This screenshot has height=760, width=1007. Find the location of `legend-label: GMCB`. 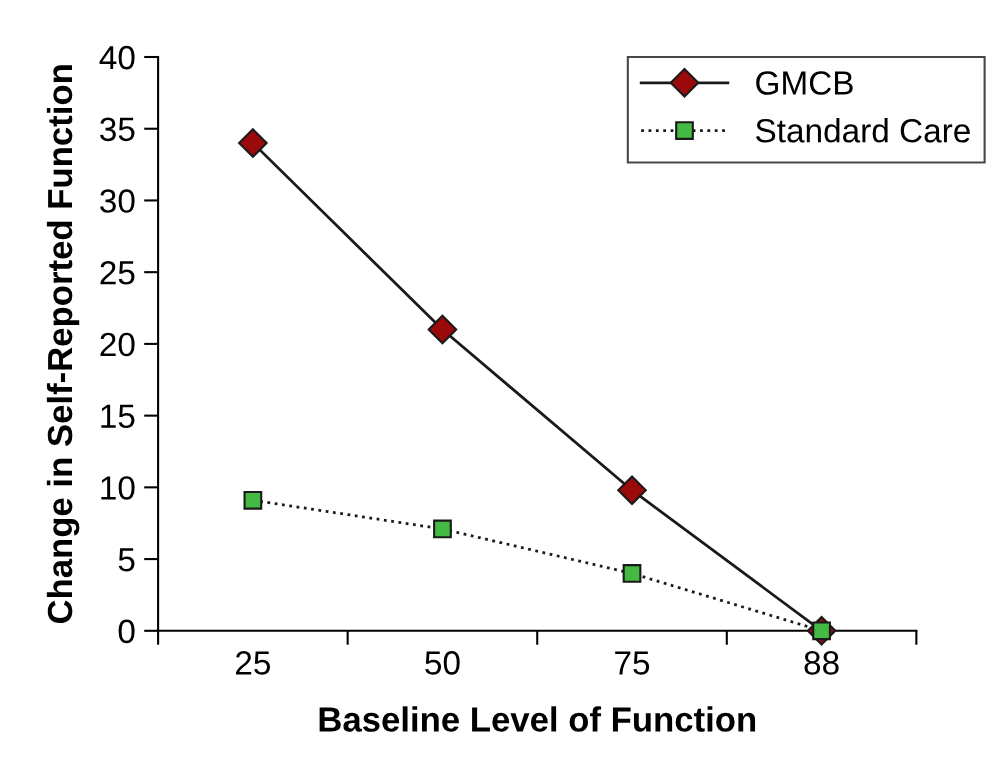

legend-label: GMCB is located at coordinates (804, 83).